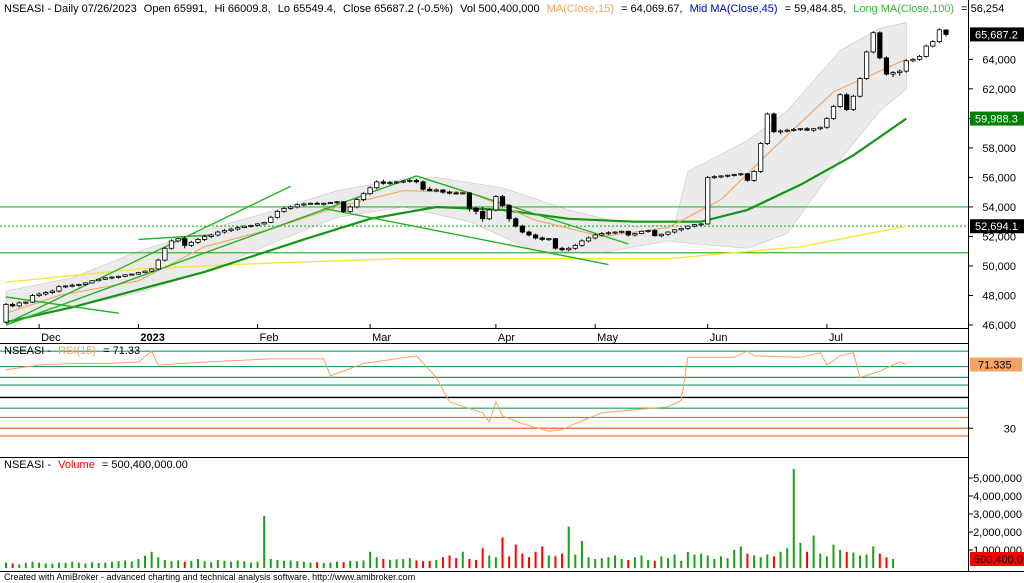 Image resolution: width=1024 pixels, height=583 pixels. What do you see at coordinates (484, 334) in the screenshot?
I see `price-x-axis: Dec 2023 Feb Mar Apr May Jun Jul` at bounding box center [484, 334].